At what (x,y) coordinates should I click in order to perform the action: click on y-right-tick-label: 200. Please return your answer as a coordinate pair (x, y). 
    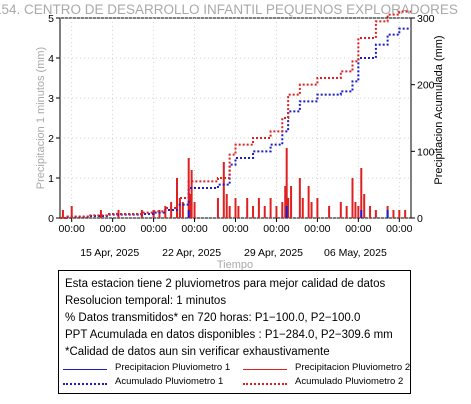
    Looking at the image, I should click on (426, 86).